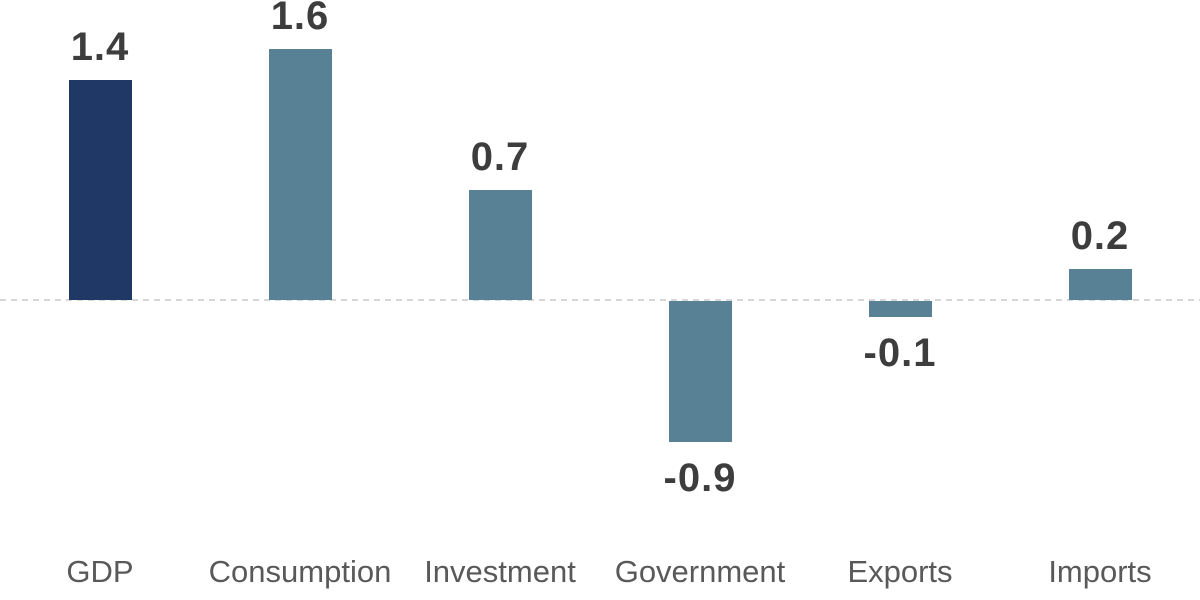 Image resolution: width=1200 pixels, height=600 pixels. What do you see at coordinates (600, 300) in the screenshot?
I see `zero-axis-line` at bounding box center [600, 300].